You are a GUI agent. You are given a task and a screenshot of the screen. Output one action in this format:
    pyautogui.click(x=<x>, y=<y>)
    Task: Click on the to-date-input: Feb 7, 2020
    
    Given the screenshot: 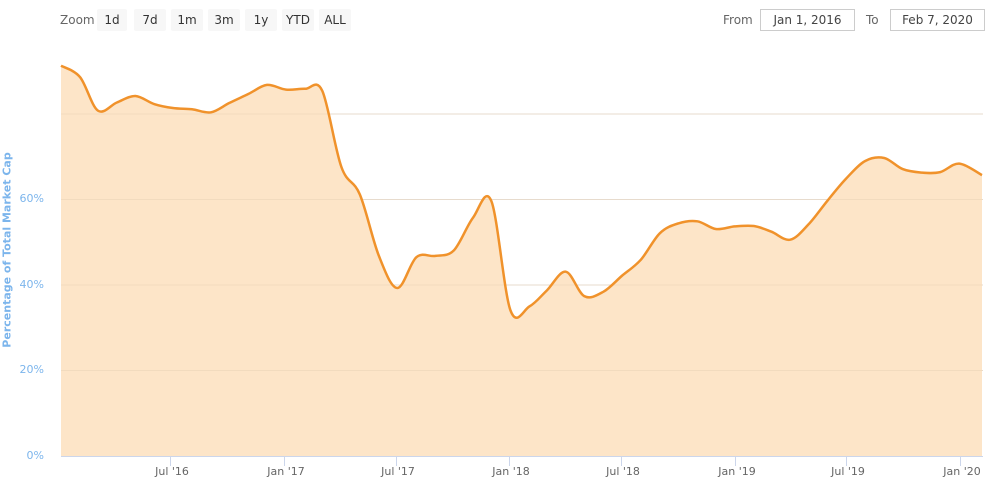 What is the action you would take?
    pyautogui.click(x=937, y=20)
    